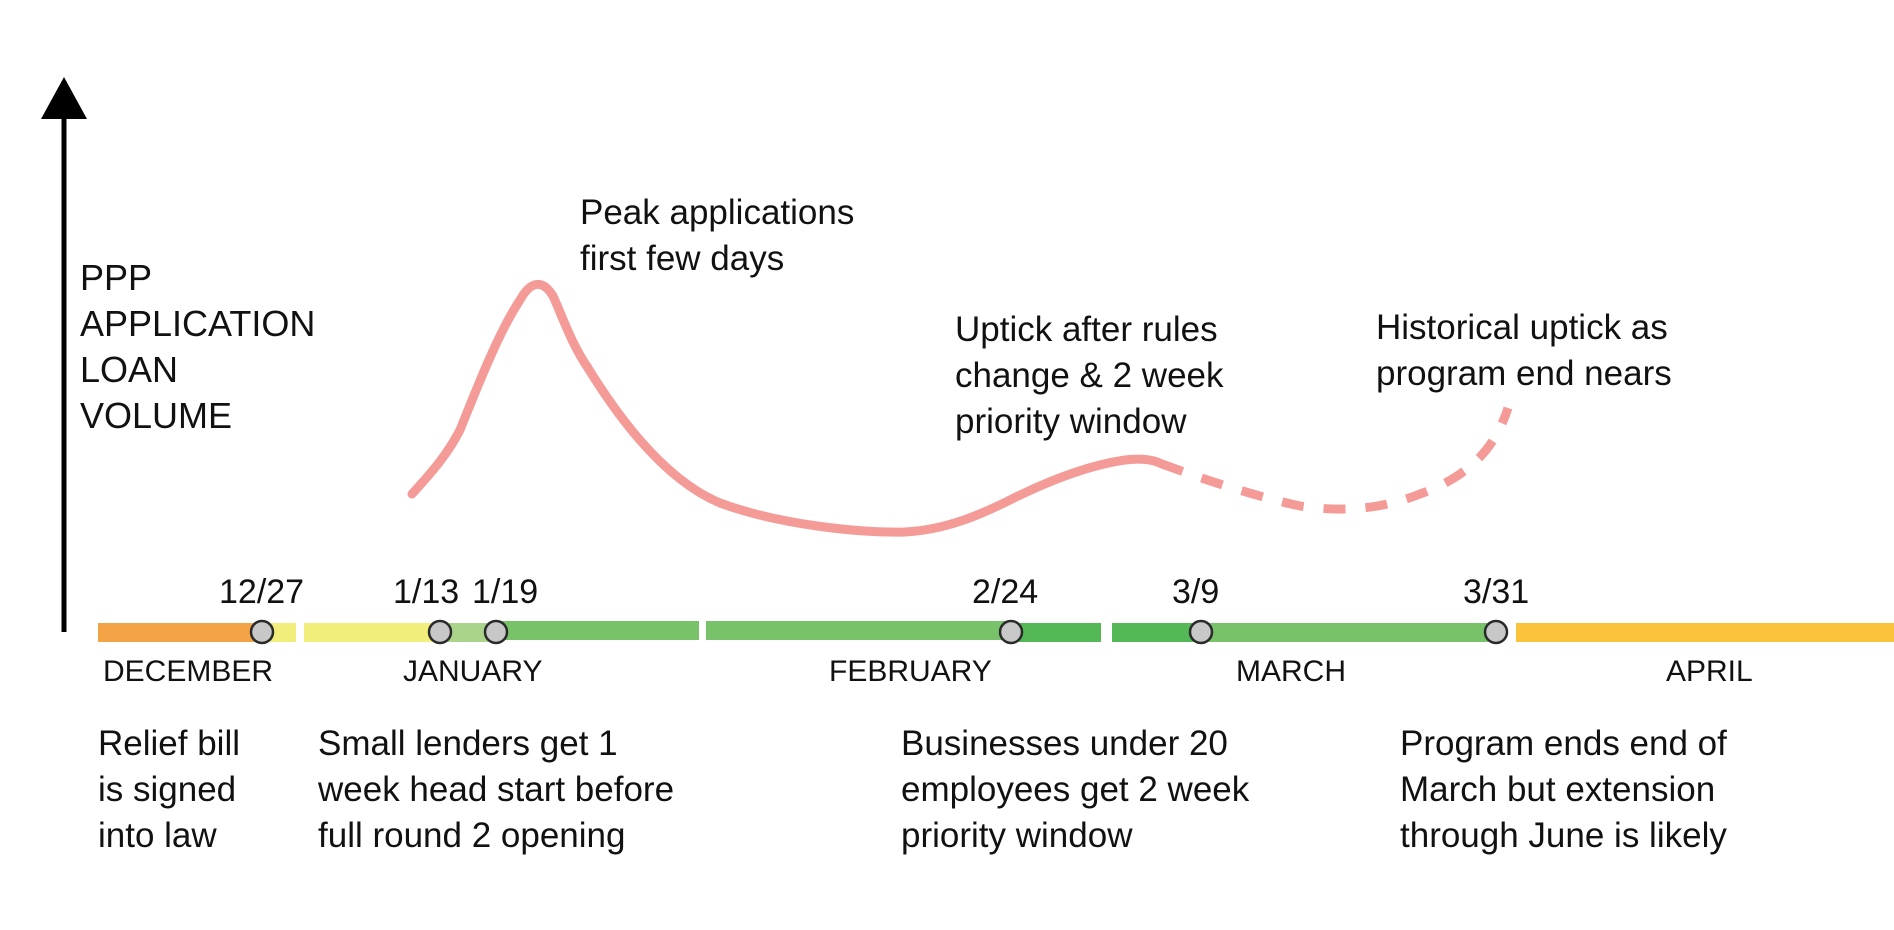  Describe the element at coordinates (64, 98) in the screenshot. I see `y-axis-arrowhead` at that location.